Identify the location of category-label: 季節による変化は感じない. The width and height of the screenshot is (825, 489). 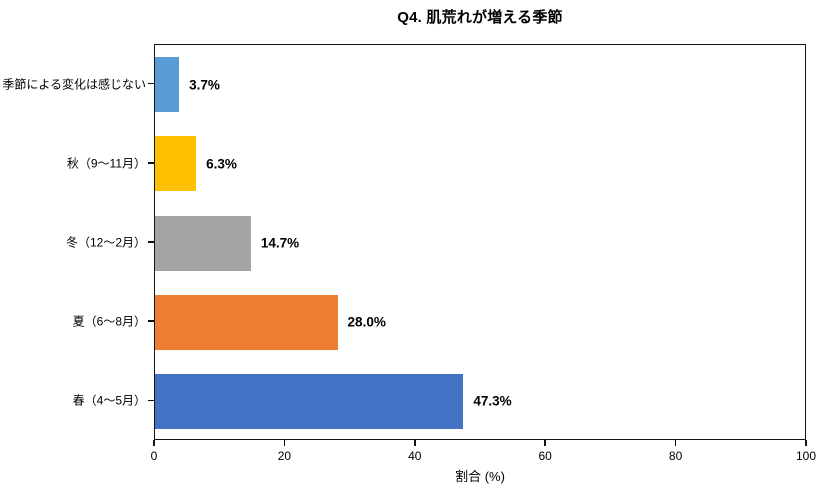
(74, 84).